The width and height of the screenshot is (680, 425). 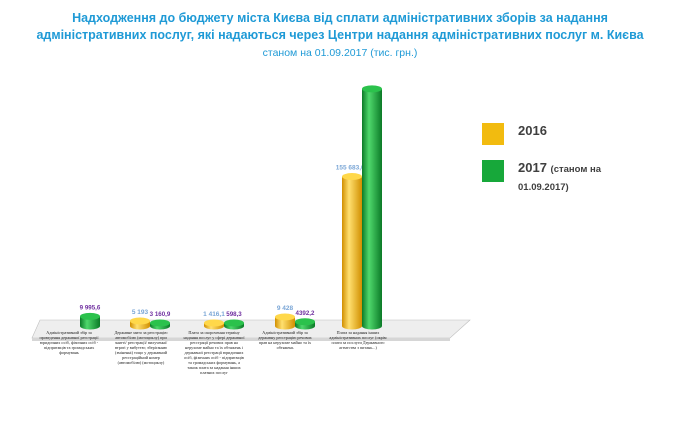 I want to click on data-label-2017-4: 4392,2, so click(x=305, y=313).